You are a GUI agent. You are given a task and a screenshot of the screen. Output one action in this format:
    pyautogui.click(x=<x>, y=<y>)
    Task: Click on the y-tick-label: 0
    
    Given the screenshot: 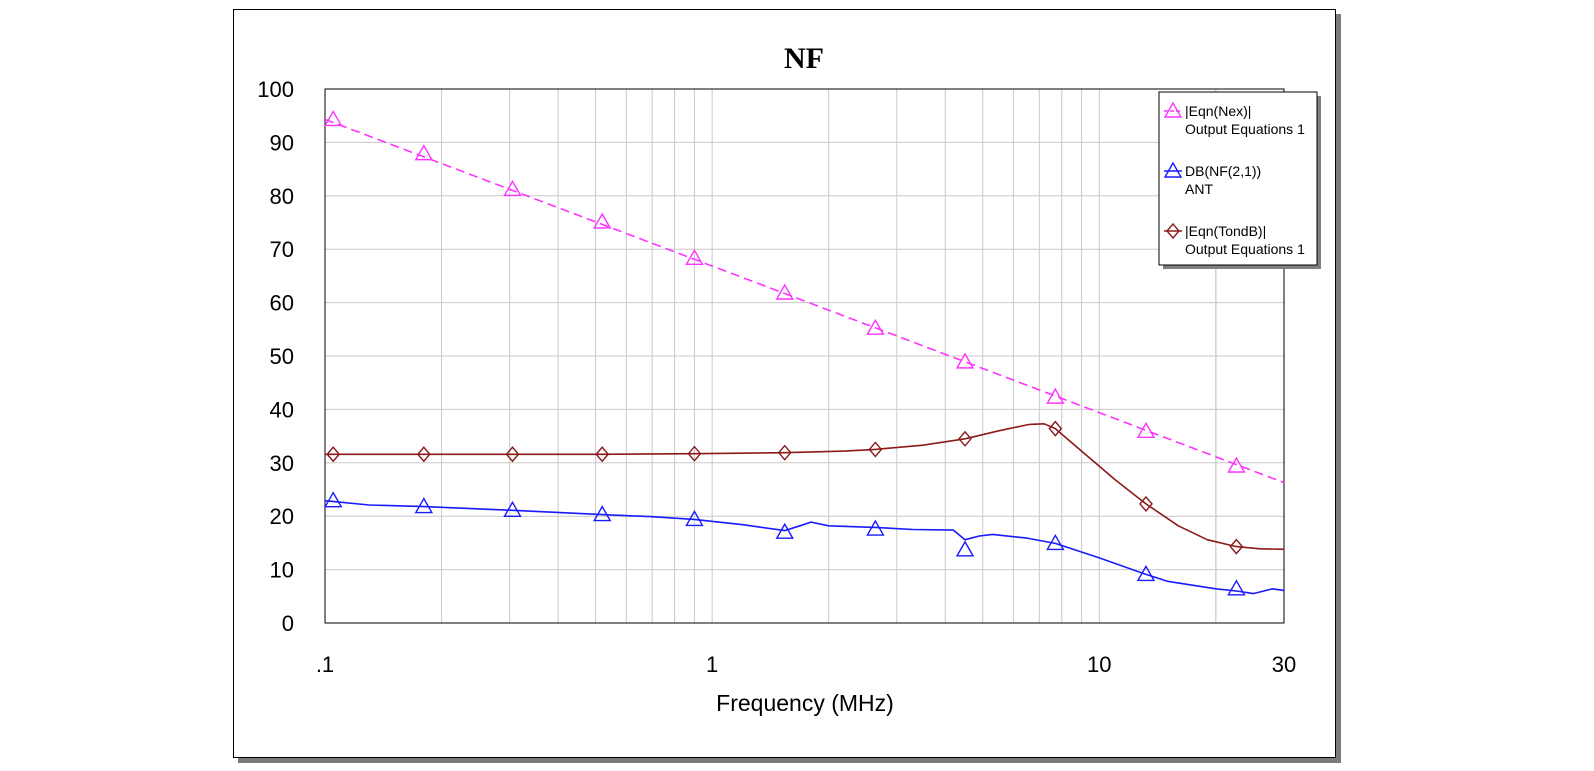 What is the action you would take?
    pyautogui.click(x=288, y=623)
    